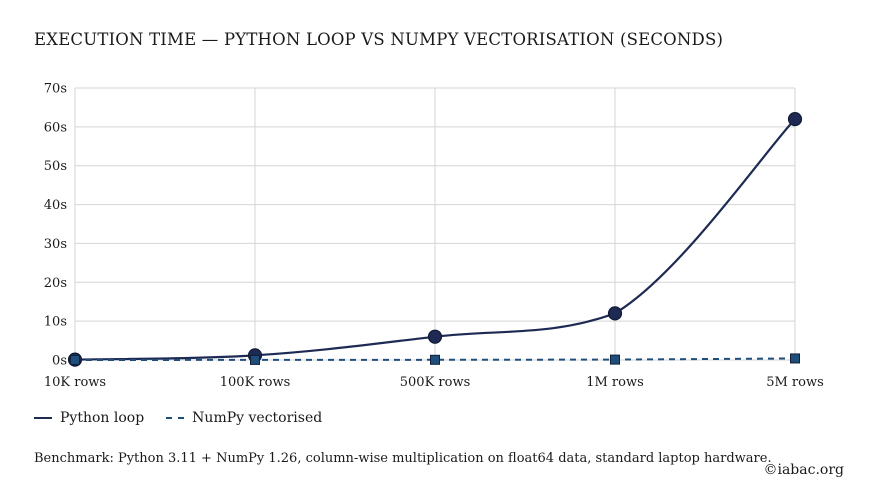 The image size is (870, 488). Describe the element at coordinates (55, 244) in the screenshot. I see `y-tick-label: 30s` at that location.